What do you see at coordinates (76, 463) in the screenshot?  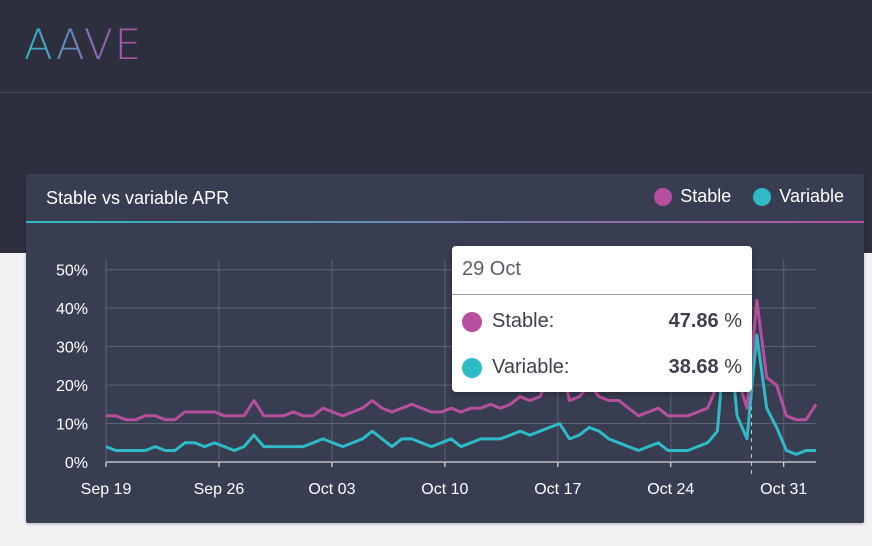 I see `y-tick-label: 0%` at bounding box center [76, 463].